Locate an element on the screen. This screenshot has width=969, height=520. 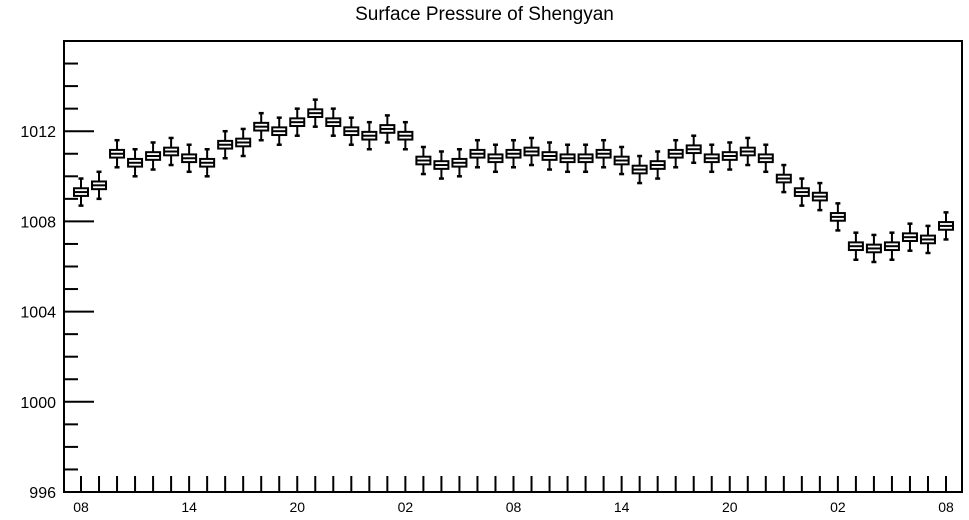
y-tick-label: 1012 is located at coordinates (38, 132).